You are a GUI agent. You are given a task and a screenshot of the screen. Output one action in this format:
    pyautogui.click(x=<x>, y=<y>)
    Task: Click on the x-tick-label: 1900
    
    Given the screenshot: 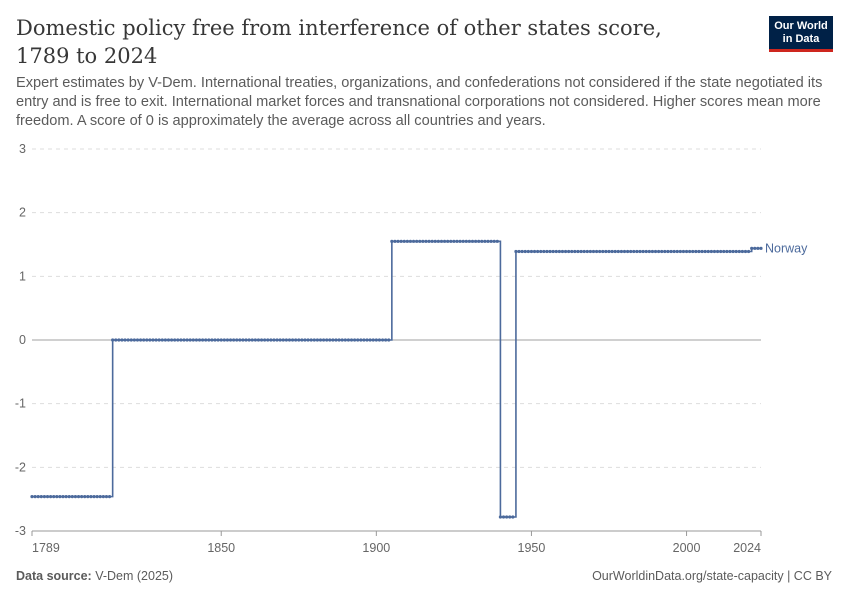 What is the action you would take?
    pyautogui.click(x=376, y=548)
    